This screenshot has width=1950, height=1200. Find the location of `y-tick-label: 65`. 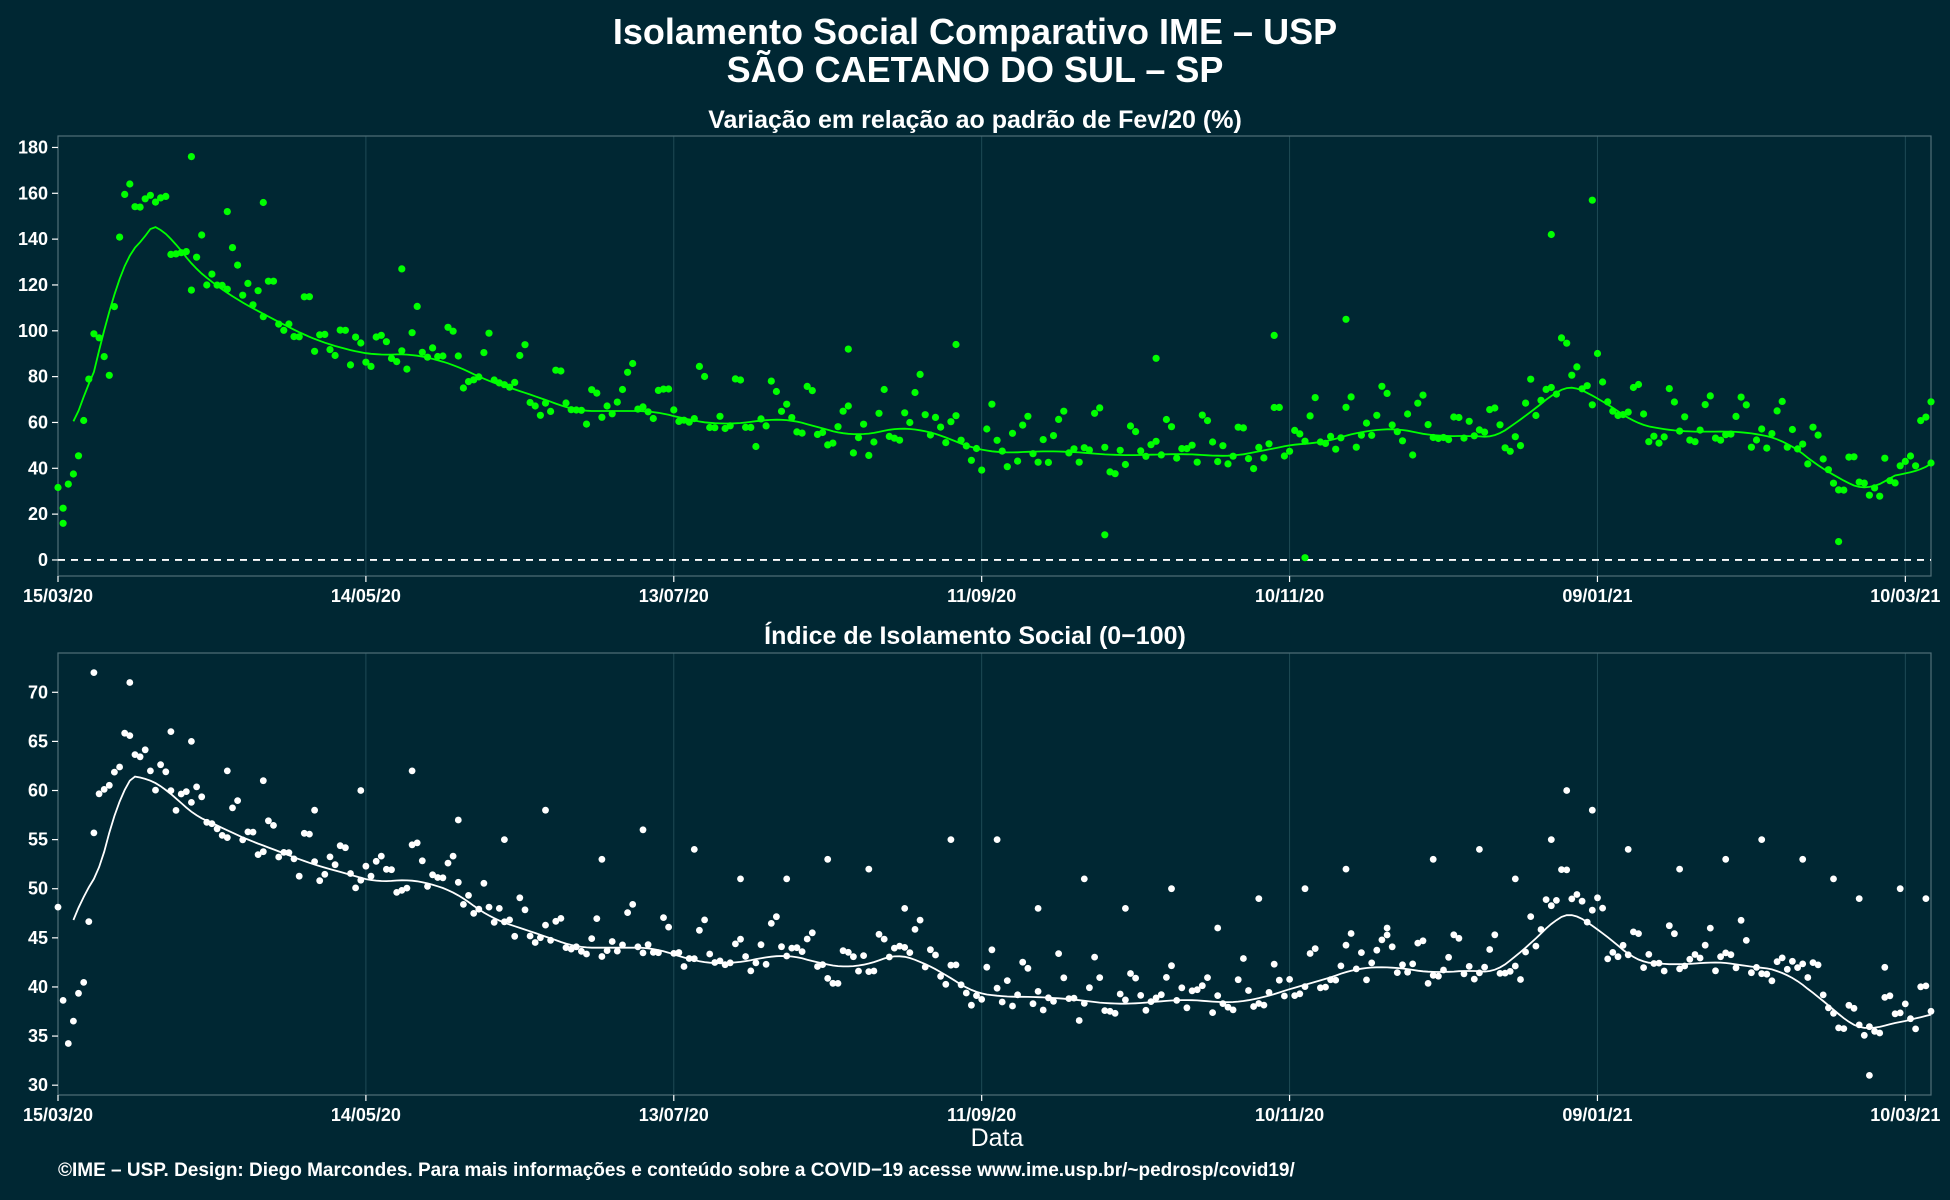

y-tick-label: 65 is located at coordinates (38, 741).